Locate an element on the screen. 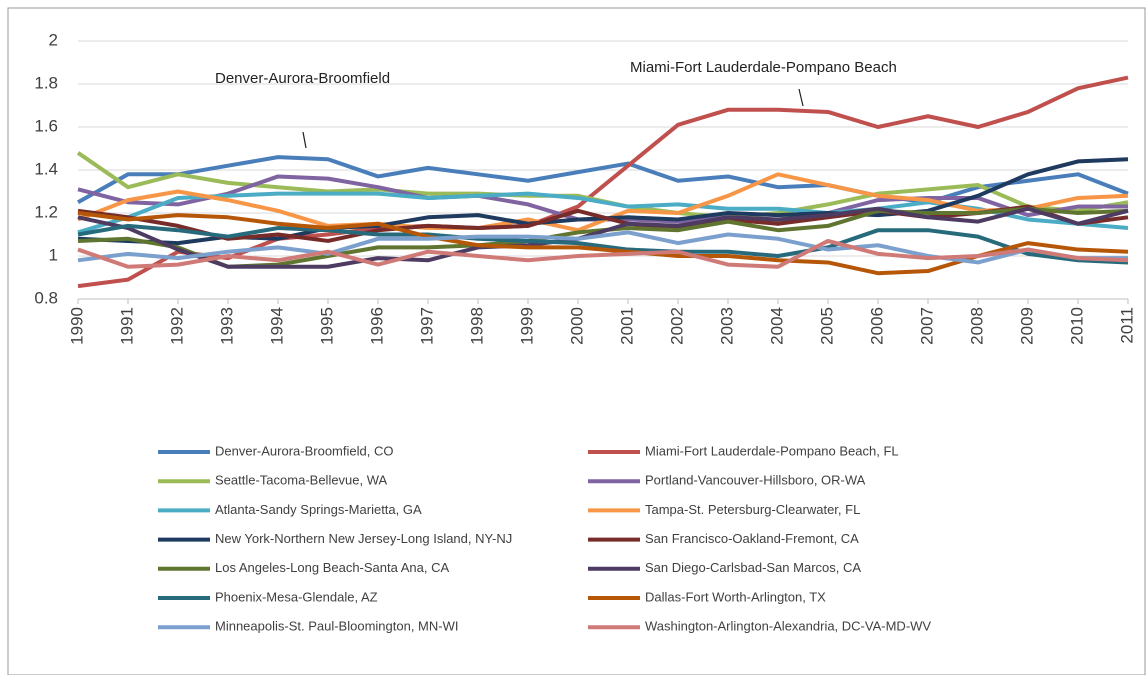  x-tick-label: 1991 is located at coordinates (126, 326).